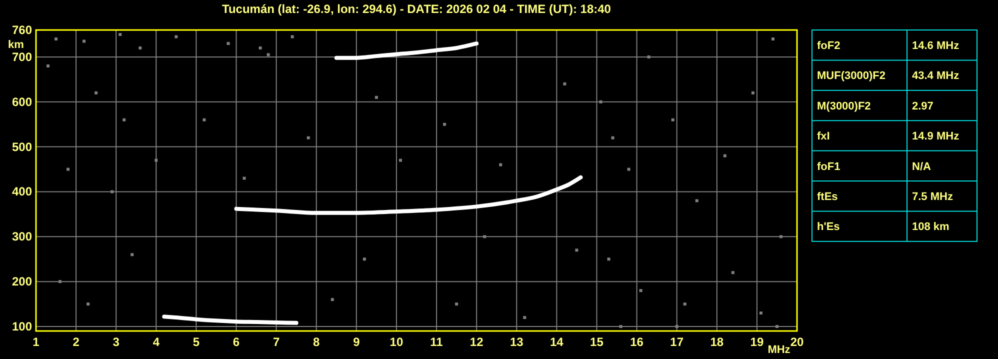 The width and height of the screenshot is (998, 359). What do you see at coordinates (276, 342) in the screenshot?
I see `x-tick-label: 7` at bounding box center [276, 342].